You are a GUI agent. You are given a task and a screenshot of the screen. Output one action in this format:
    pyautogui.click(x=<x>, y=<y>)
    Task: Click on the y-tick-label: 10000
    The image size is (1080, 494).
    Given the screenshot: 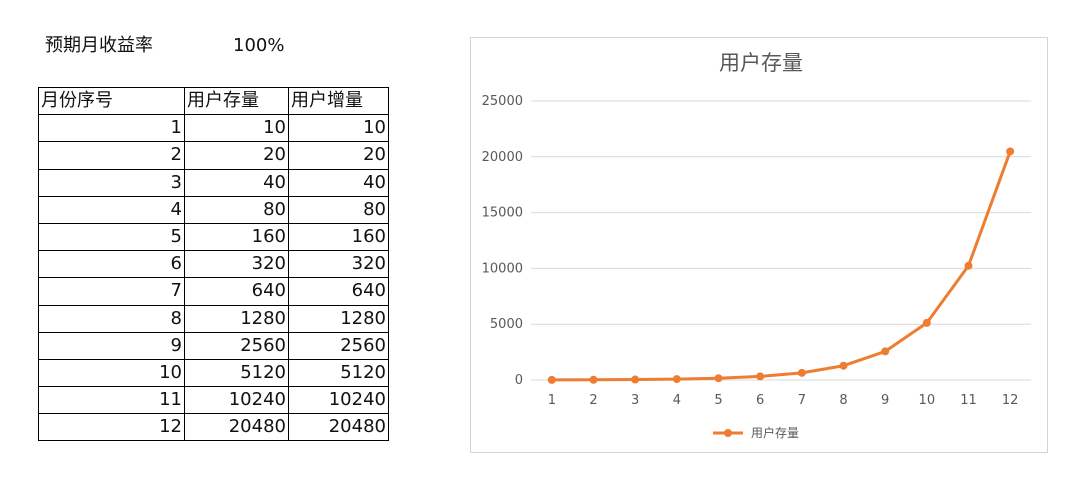 What is the action you would take?
    pyautogui.click(x=502, y=268)
    